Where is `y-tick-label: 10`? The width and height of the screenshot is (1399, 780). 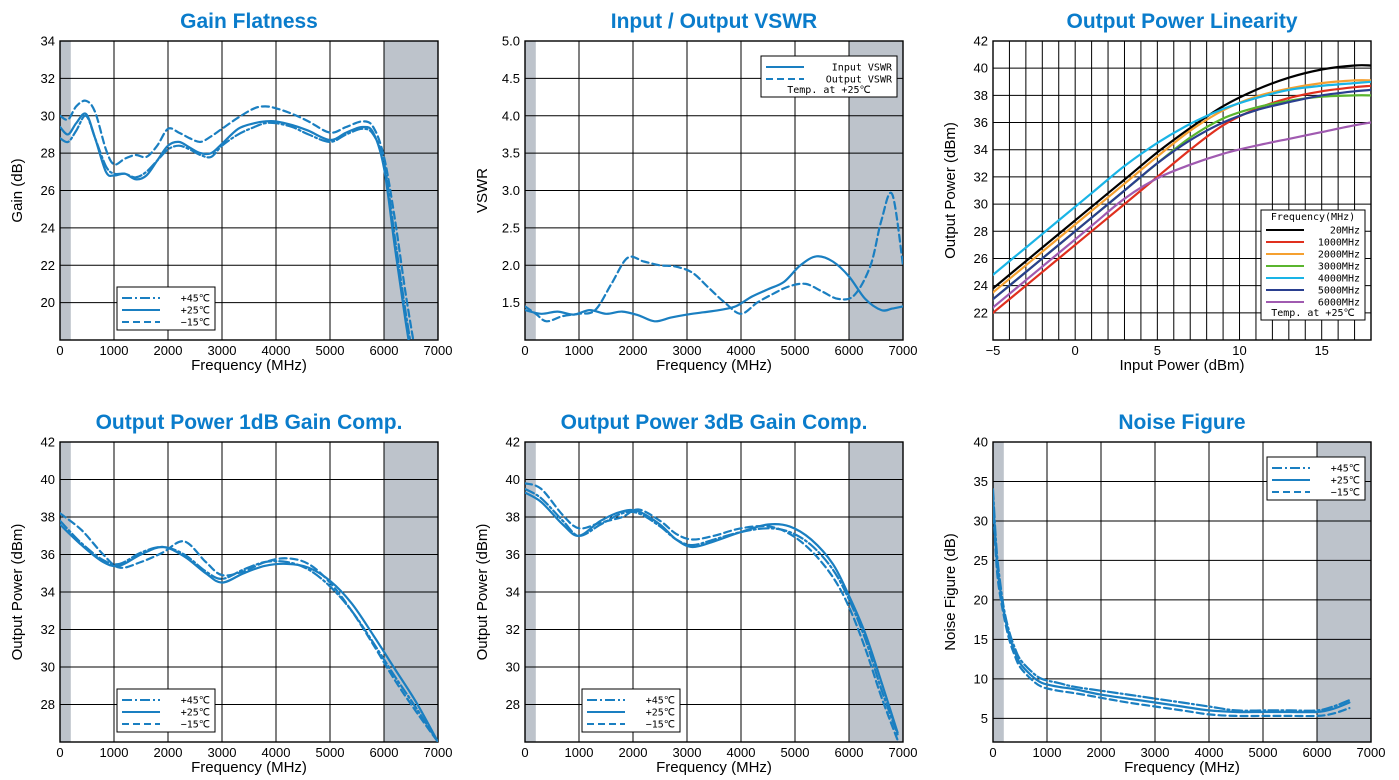
y-tick-label: 10 is located at coordinates (981, 678).